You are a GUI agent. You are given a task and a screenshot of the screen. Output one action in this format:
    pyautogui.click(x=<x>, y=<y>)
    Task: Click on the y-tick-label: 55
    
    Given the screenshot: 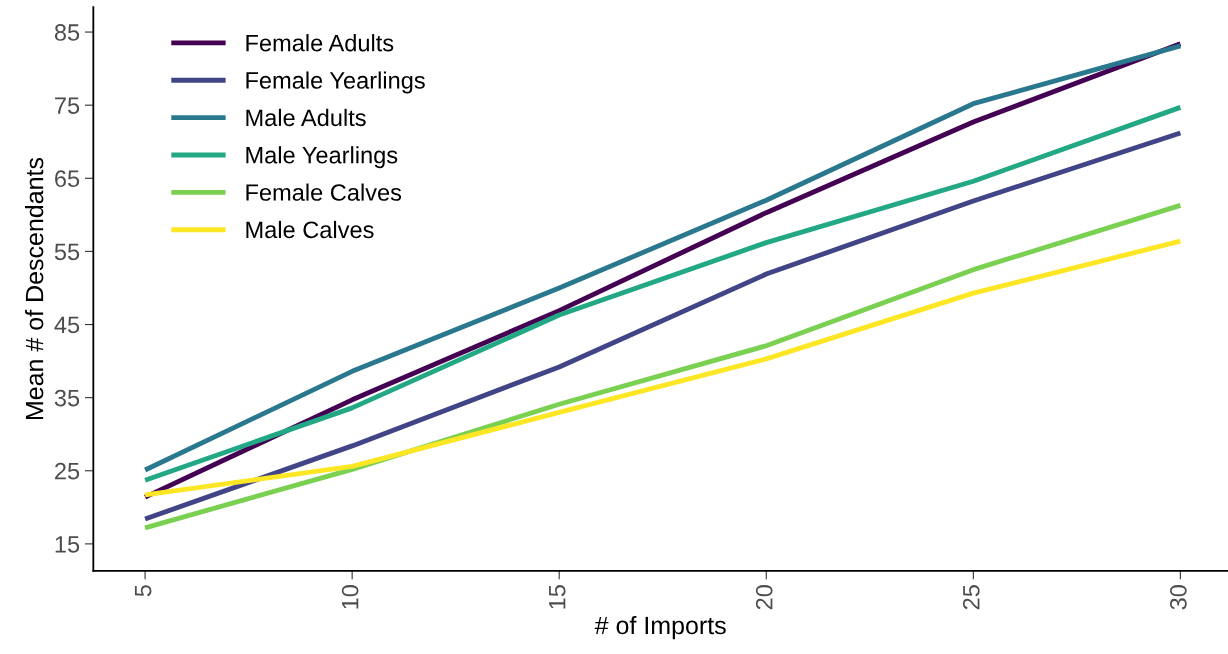 What is the action you would take?
    pyautogui.click(x=67, y=252)
    